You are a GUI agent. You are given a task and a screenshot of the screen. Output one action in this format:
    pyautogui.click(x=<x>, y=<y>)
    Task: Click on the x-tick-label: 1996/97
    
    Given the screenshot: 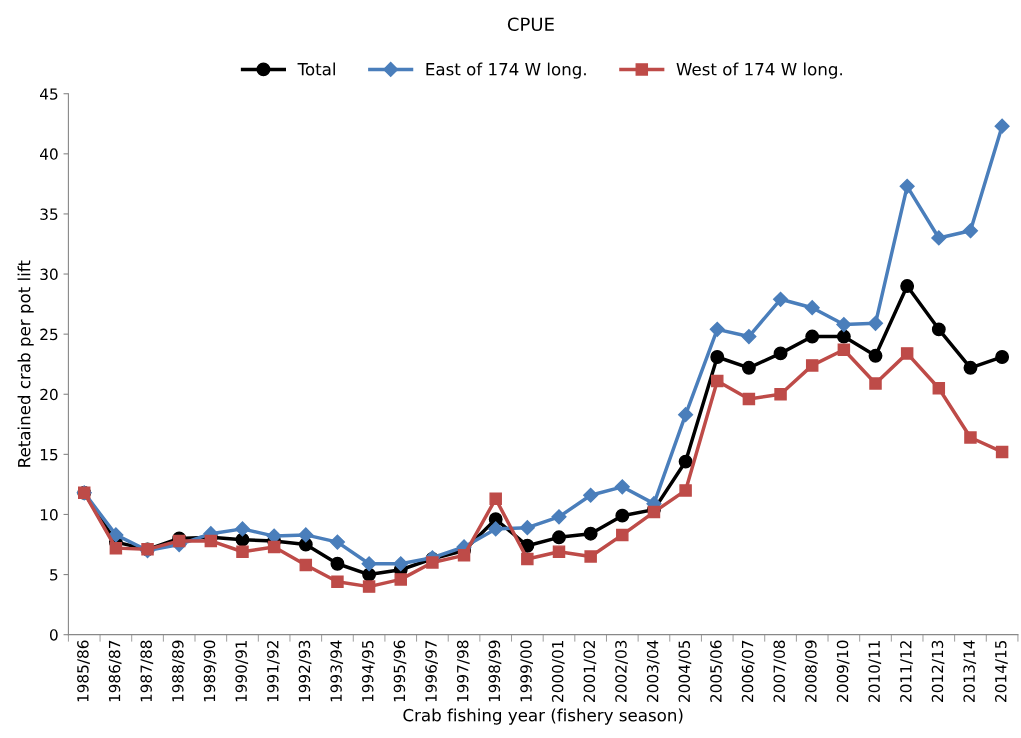 What is the action you would take?
    pyautogui.click(x=432, y=671)
    